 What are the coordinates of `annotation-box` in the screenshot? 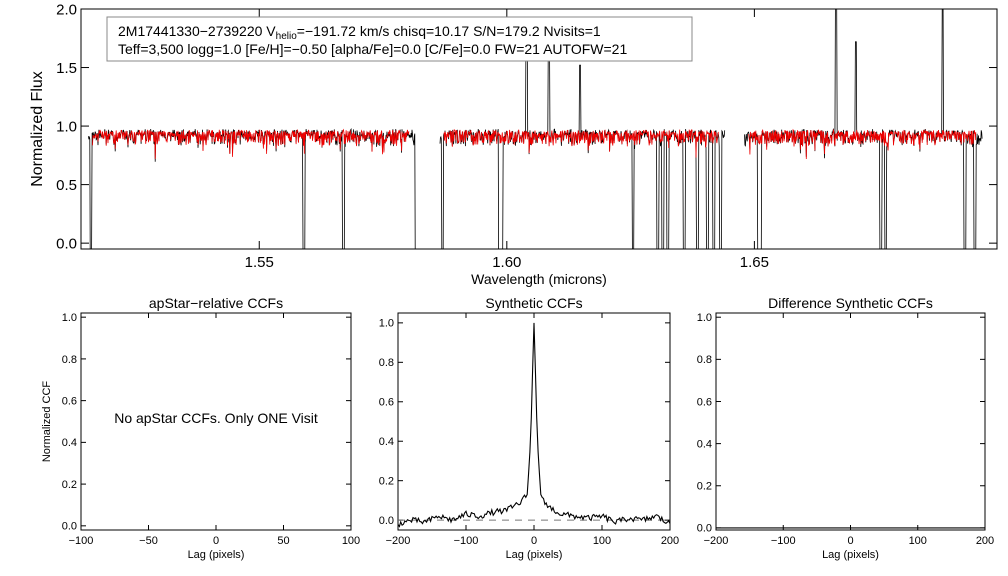 It's located at (399, 39).